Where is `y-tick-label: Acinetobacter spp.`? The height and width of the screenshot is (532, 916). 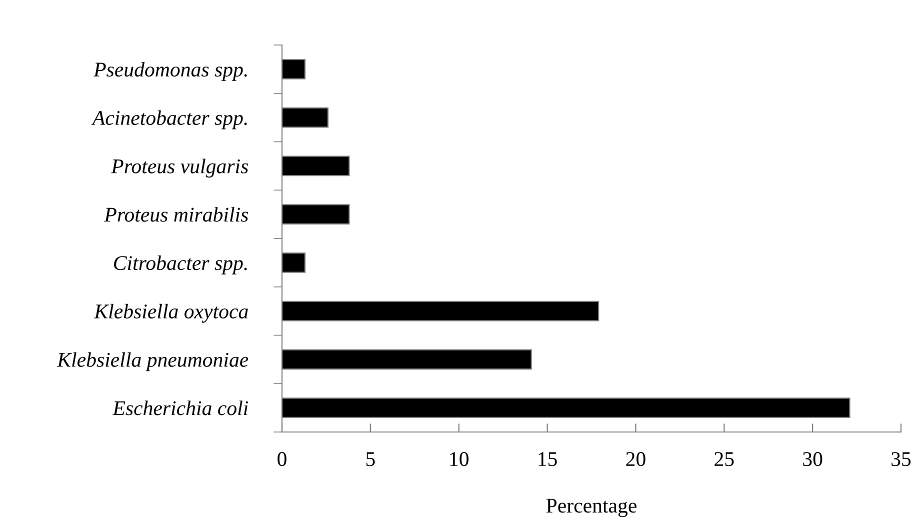 y-tick-label: Acinetobacter spp. is located at coordinates (169, 120).